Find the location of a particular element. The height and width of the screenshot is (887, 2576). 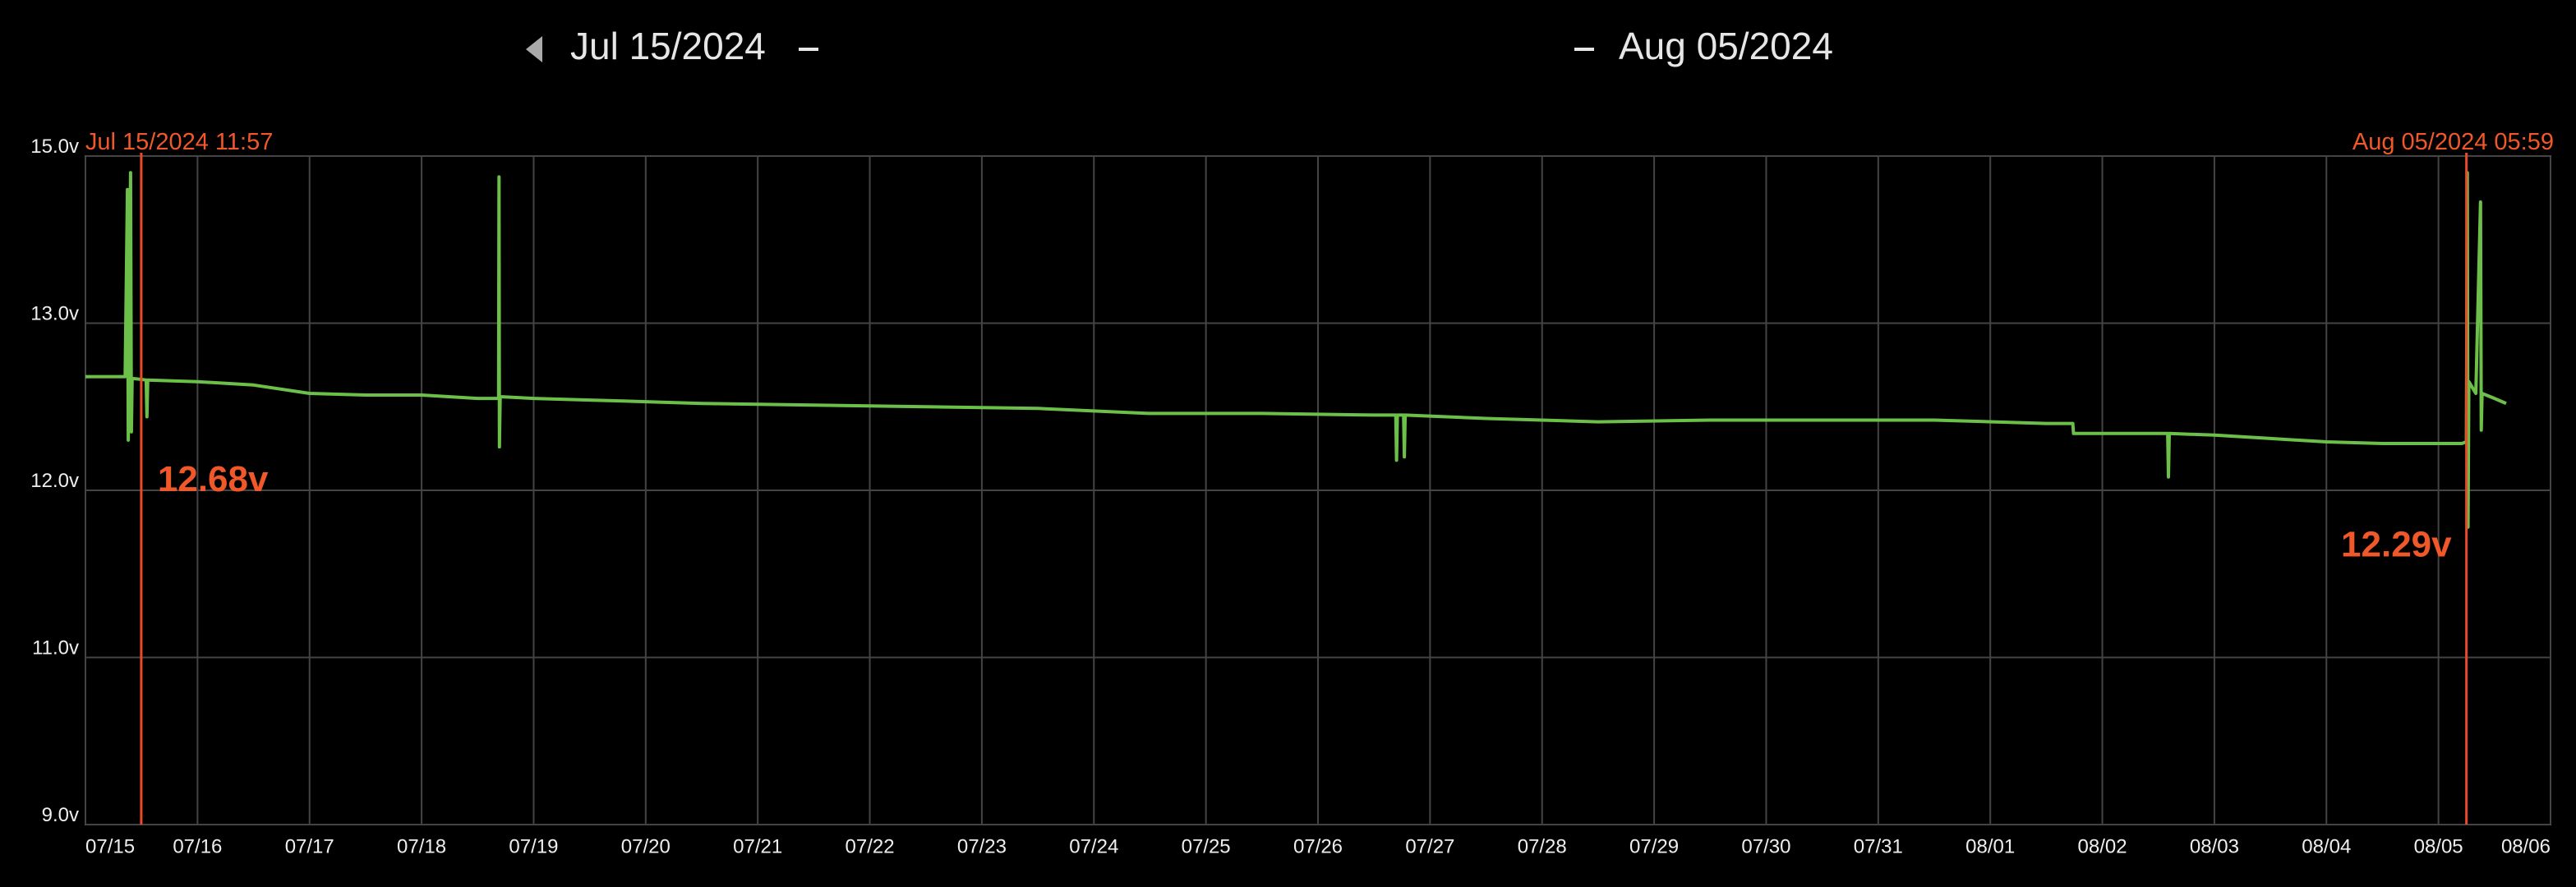

prev-arrow is located at coordinates (534, 49).